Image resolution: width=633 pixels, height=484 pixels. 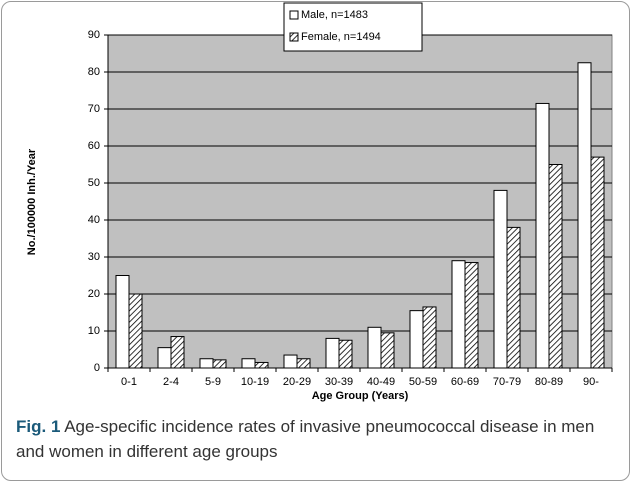 What do you see at coordinates (94, 72) in the screenshot?
I see `y-tick-label: 80` at bounding box center [94, 72].